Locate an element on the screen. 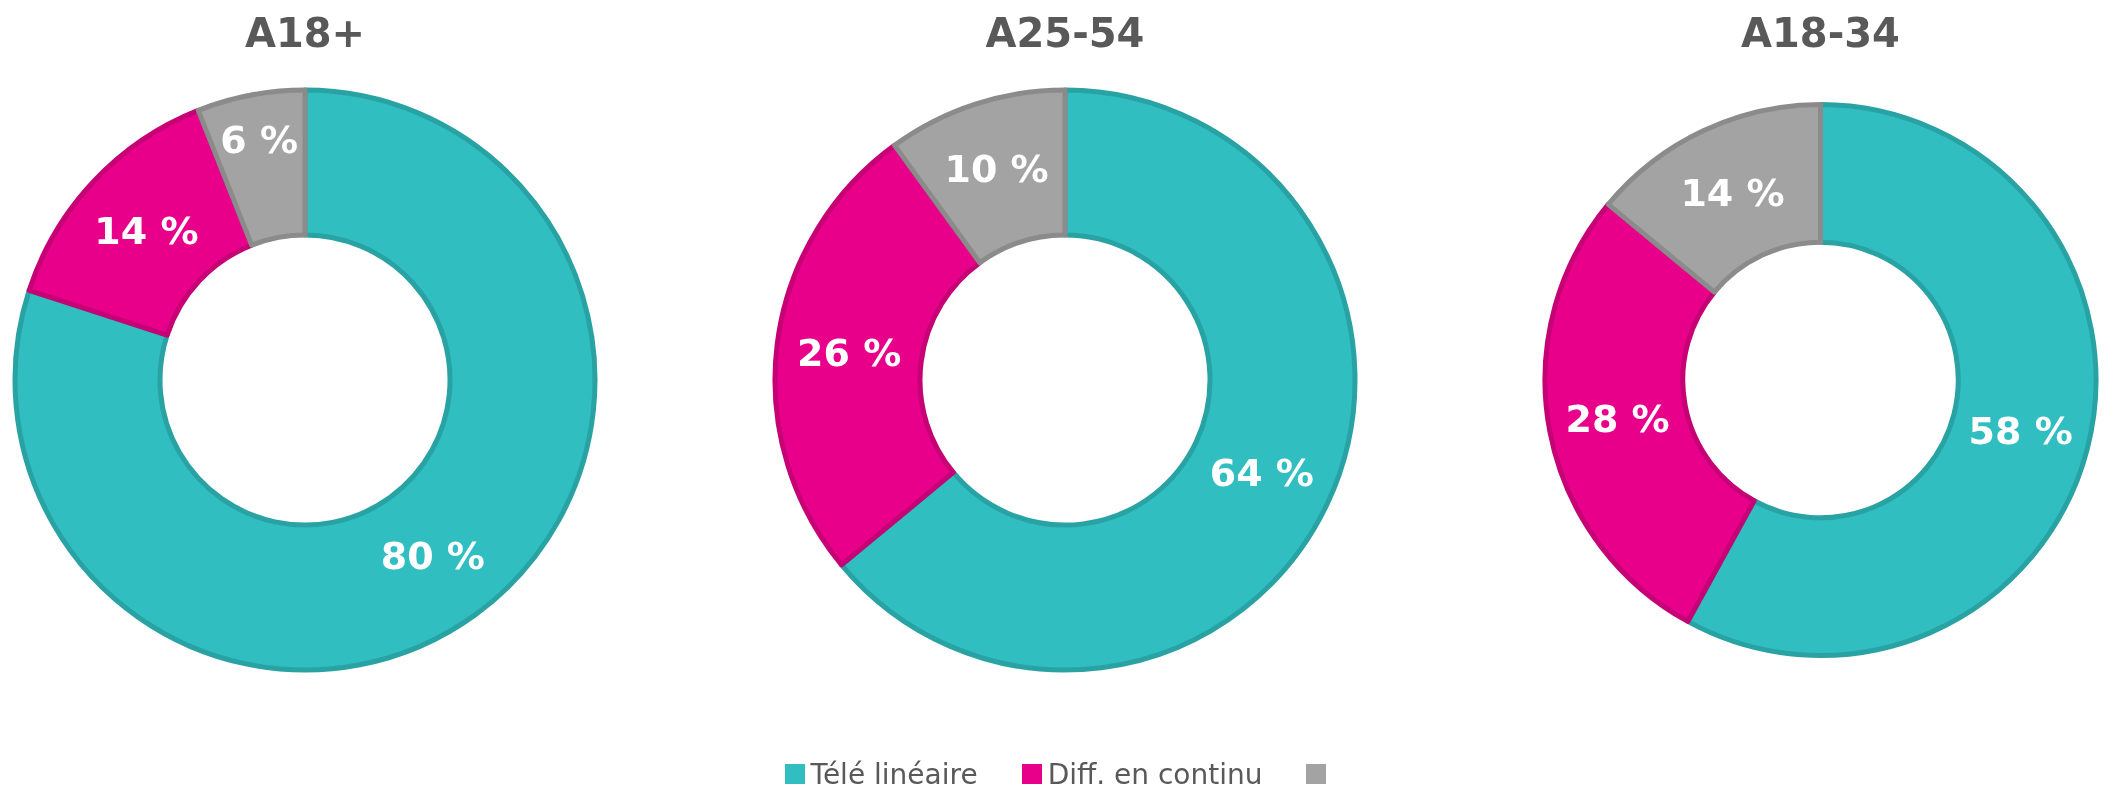  legend-label: Télé linéaire is located at coordinates (894, 774).